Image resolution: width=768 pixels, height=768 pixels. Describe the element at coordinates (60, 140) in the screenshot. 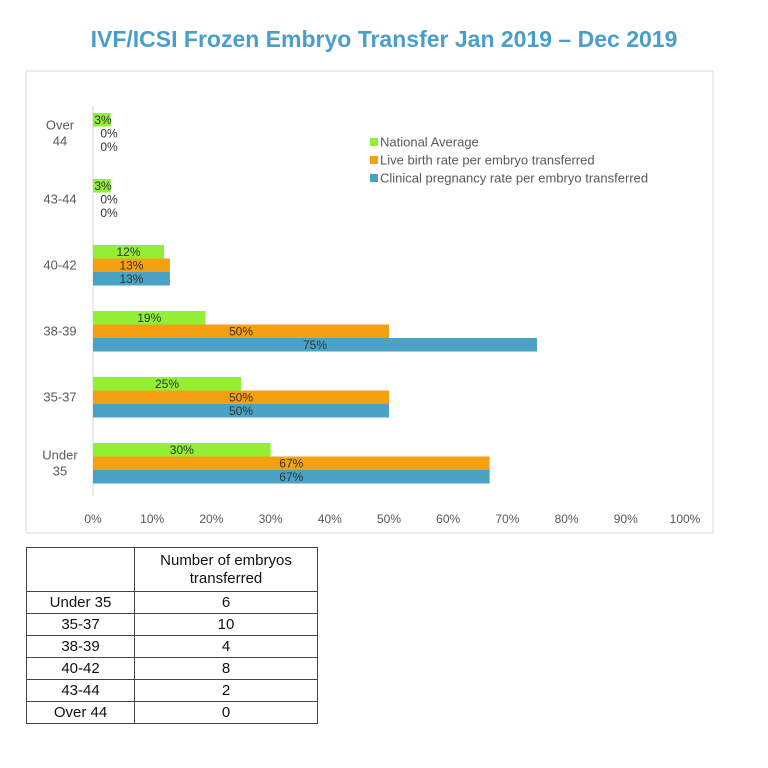

I see `category-label: 44` at that location.